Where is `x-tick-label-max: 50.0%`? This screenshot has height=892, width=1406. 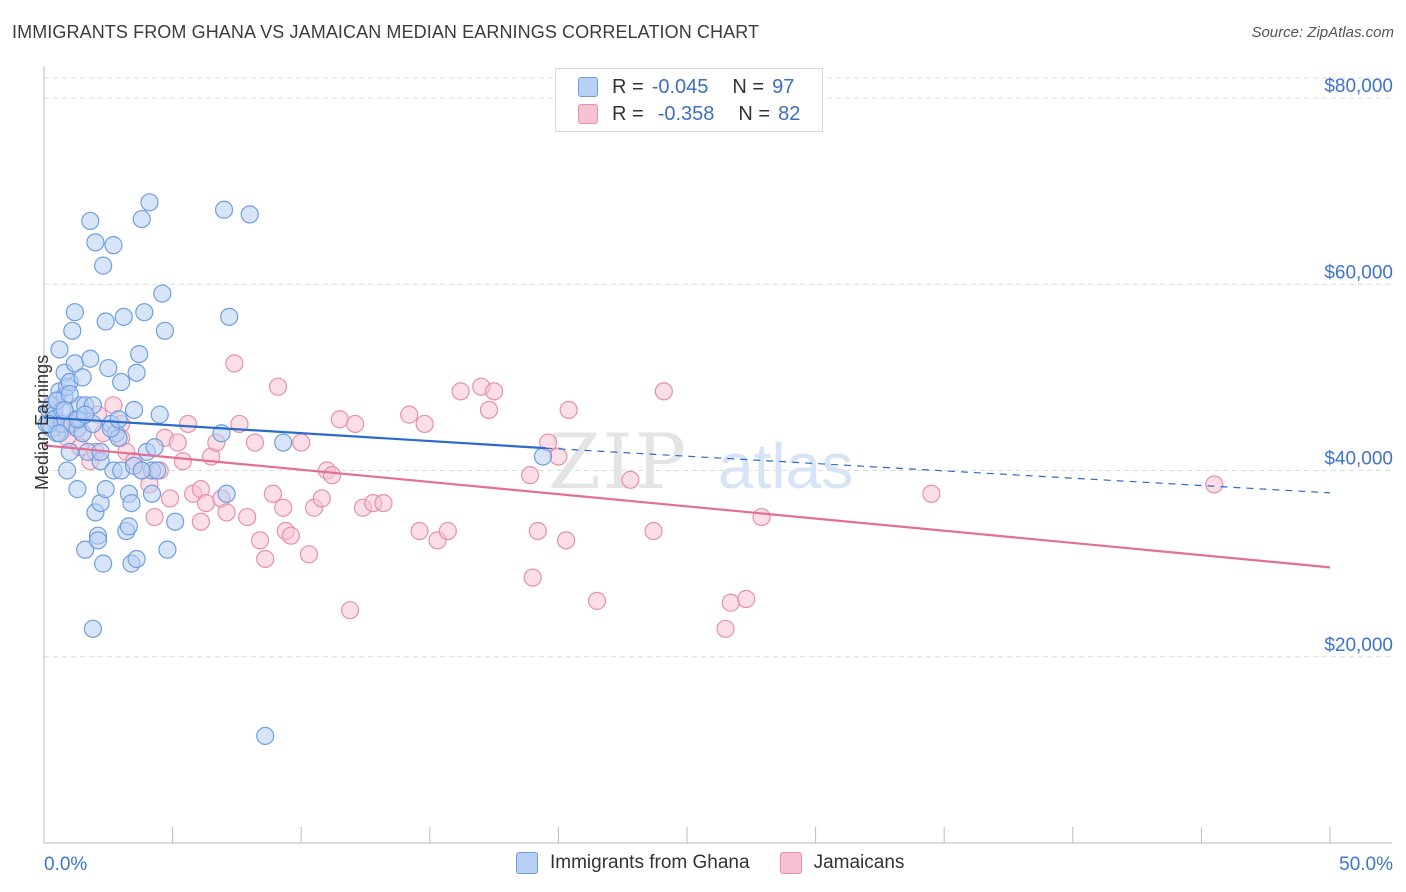
x-tick-label-max: 50.0% is located at coordinates (1366, 864).